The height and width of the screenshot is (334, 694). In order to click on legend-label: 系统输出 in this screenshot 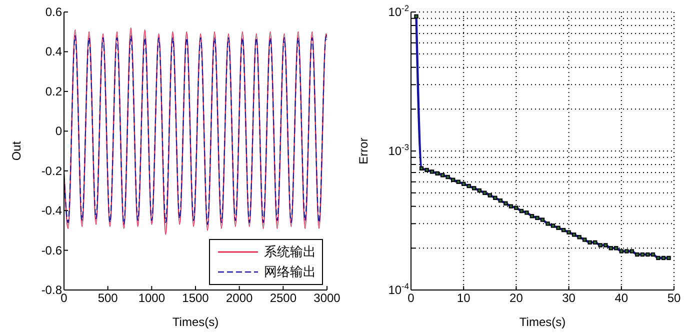, I will do `click(290, 252)`.